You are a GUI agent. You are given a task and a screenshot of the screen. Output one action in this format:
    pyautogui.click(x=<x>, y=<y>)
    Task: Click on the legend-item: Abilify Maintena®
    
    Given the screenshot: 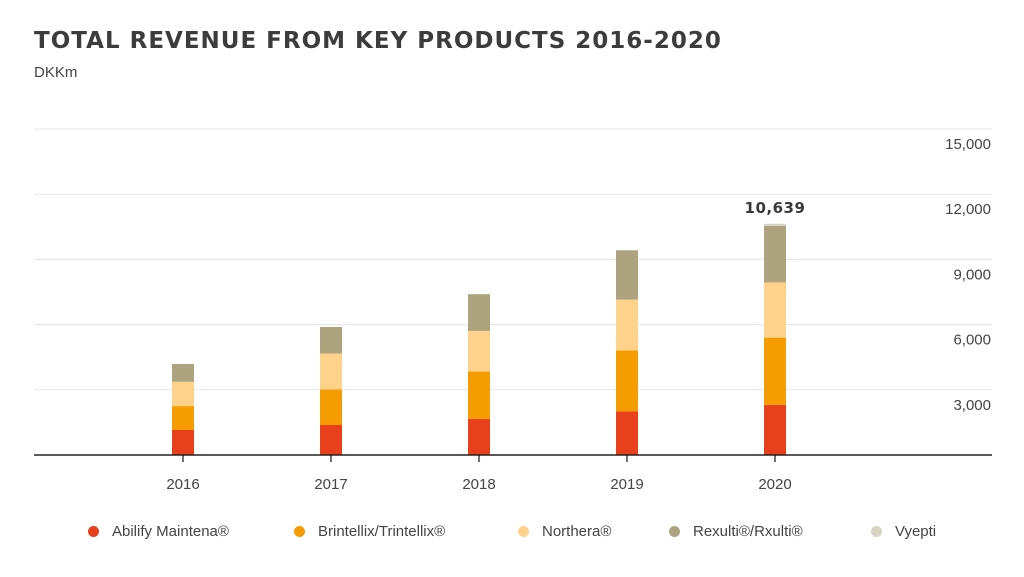 What is the action you would take?
    pyautogui.click(x=158, y=531)
    